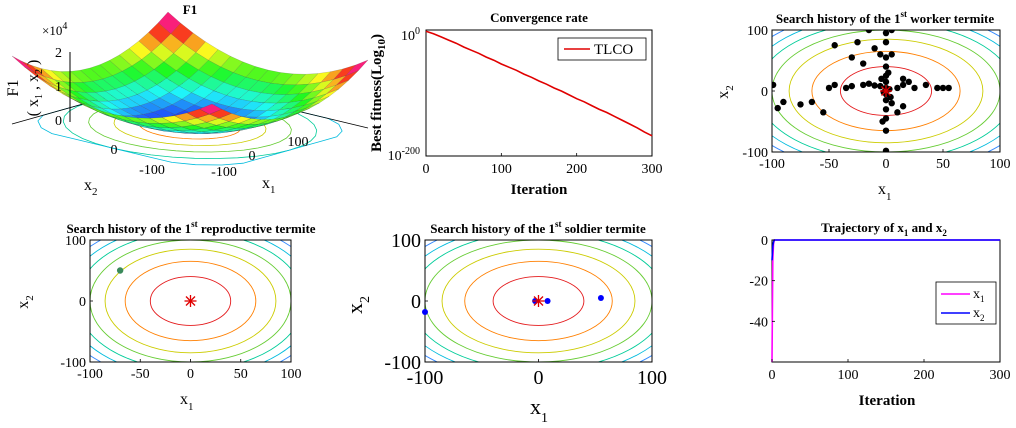  What do you see at coordinates (269, 185) in the screenshot?
I see `surface-x1-label: x1` at bounding box center [269, 185].